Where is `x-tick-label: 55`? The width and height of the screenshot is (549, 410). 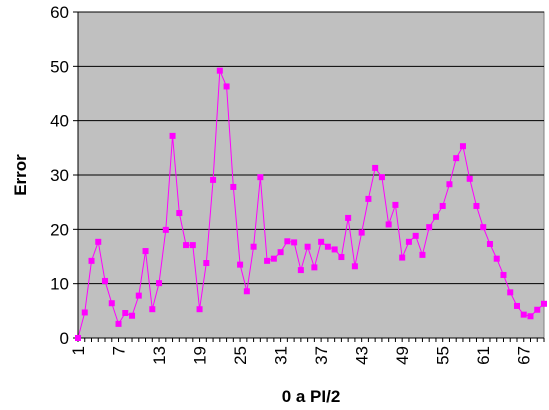
x-tick-label: 55 is located at coordinates (443, 355).